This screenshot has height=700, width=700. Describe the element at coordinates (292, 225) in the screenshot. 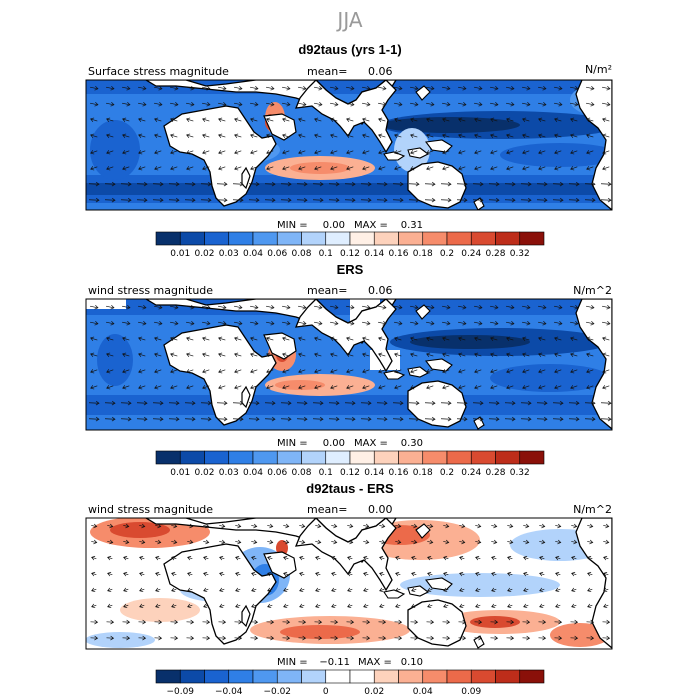

I see `min-label: MIN =` at that location.